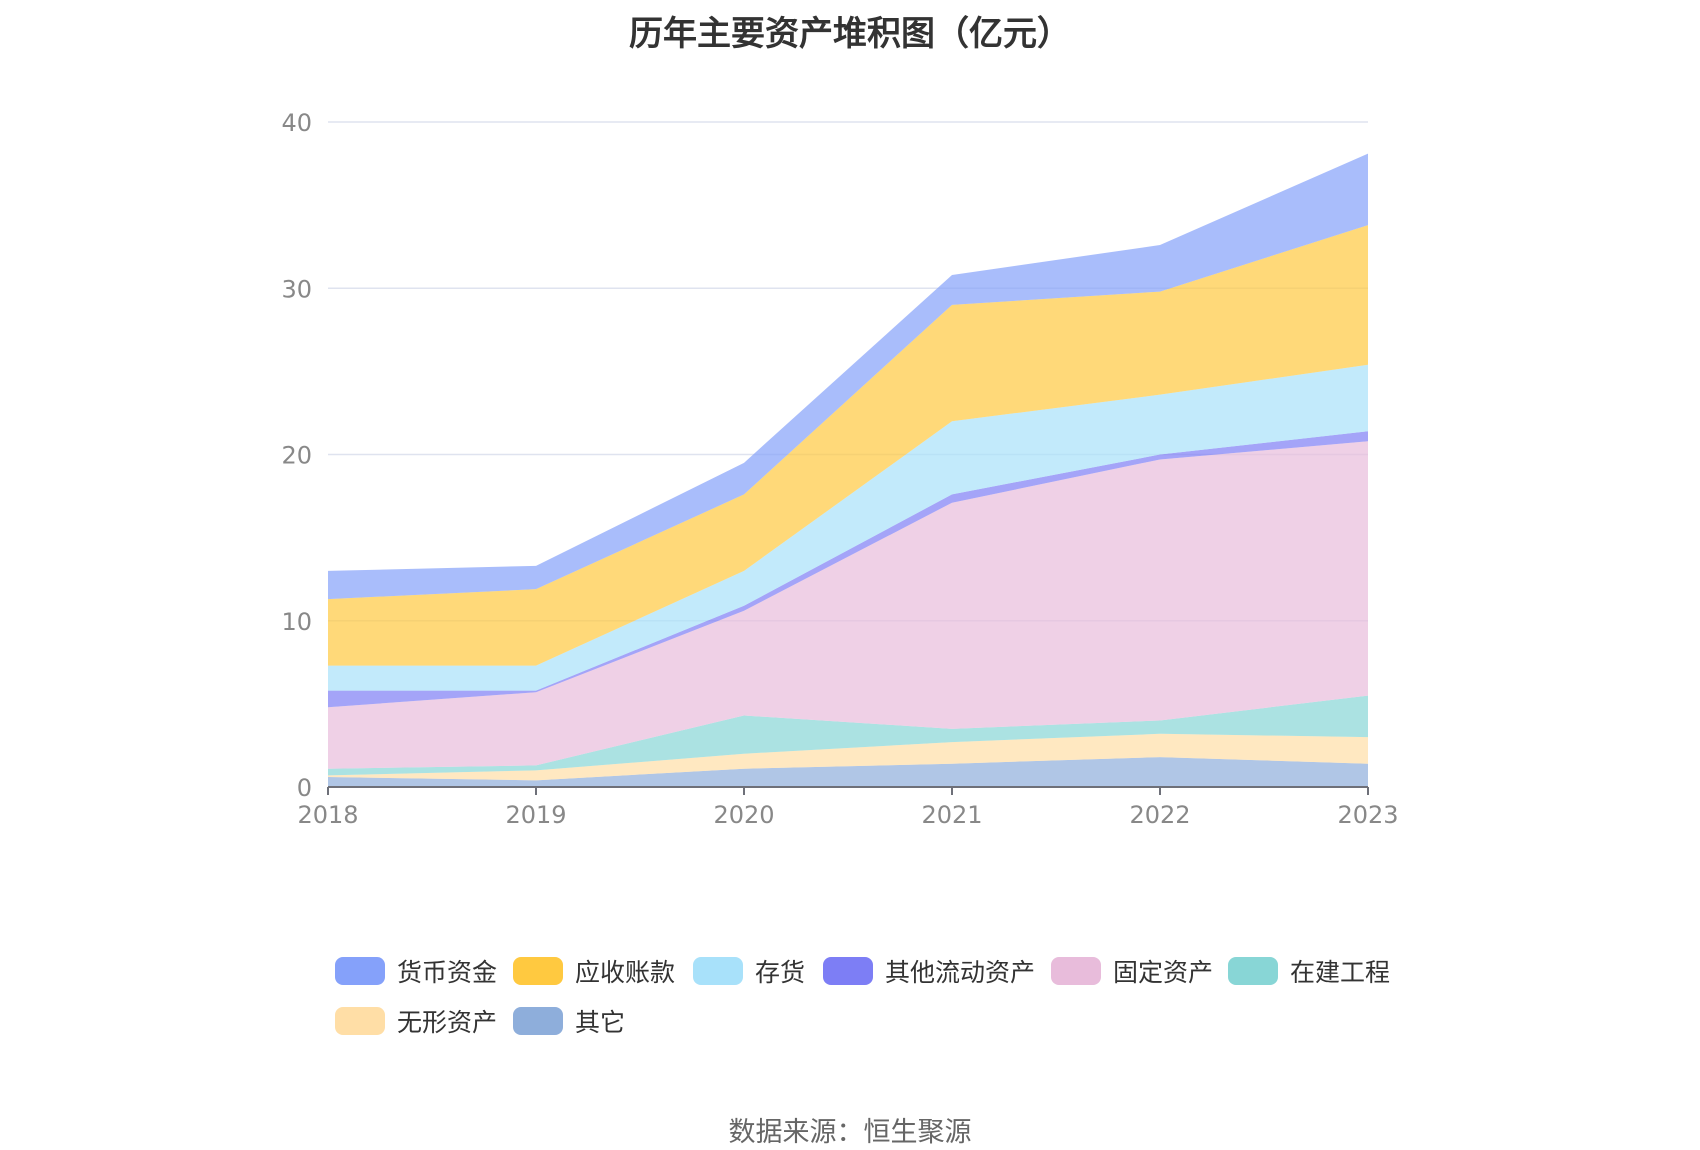  I want to click on data-source: 数据来源：恒生聚源, so click(850, 1132).